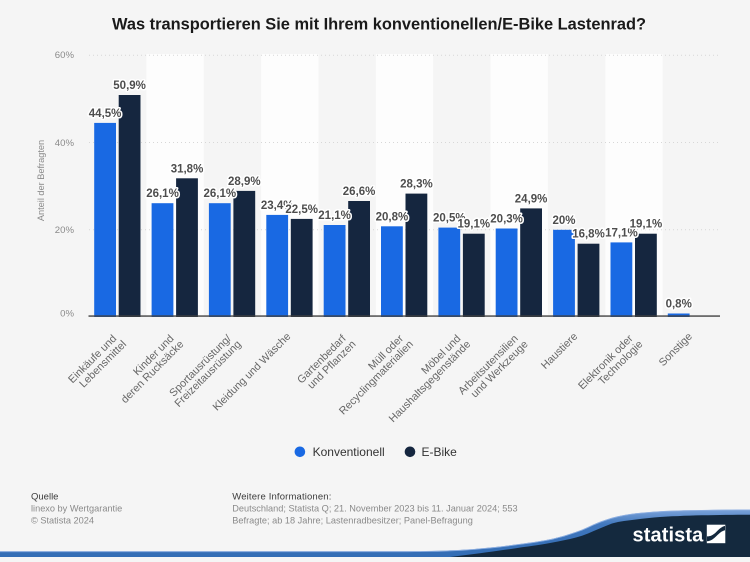 The height and width of the screenshot is (562, 750). I want to click on svg-text: 26,6%, so click(359, 192).